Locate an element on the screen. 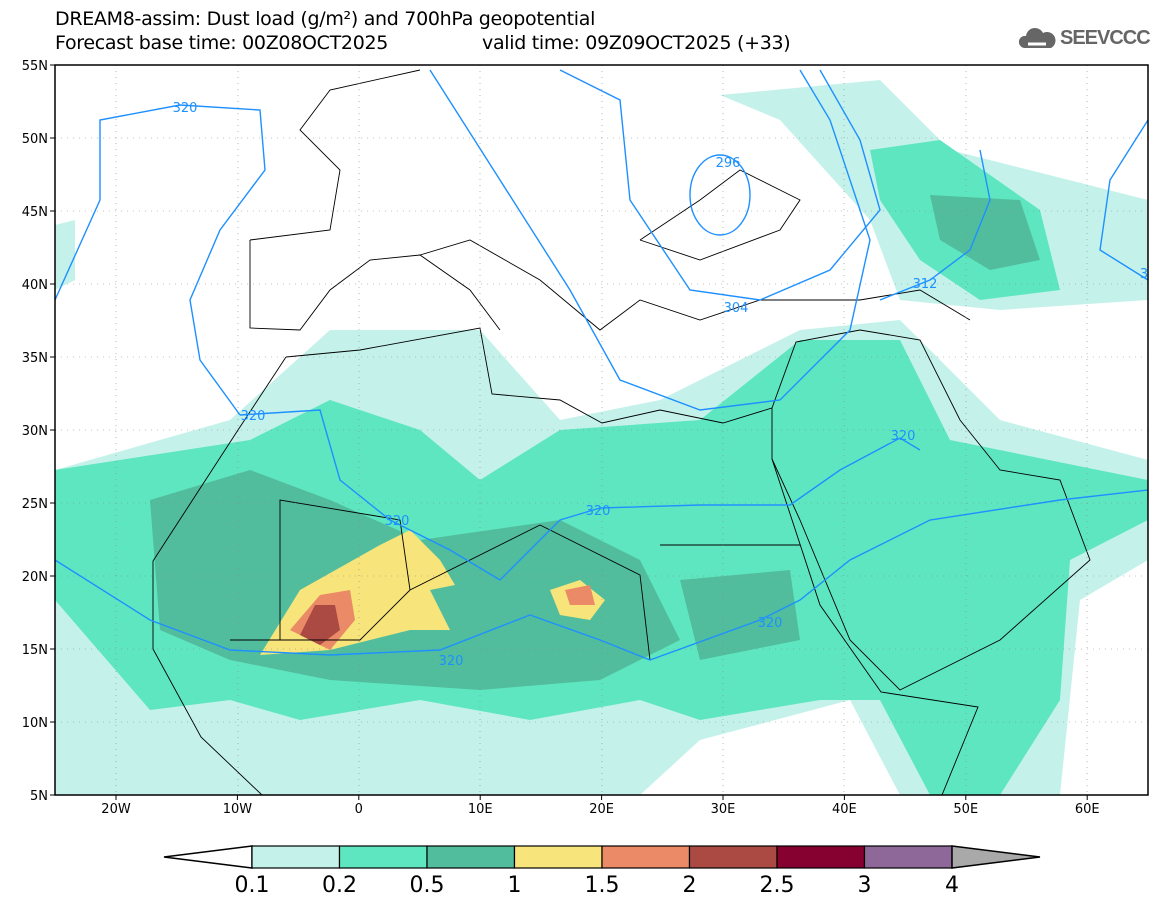 The image size is (1165, 907). lon-label: 10E is located at coordinates (480, 809).